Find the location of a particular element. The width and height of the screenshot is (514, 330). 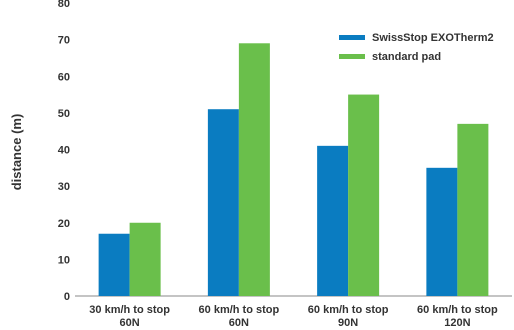

y-tick-label: 70 is located at coordinates (64, 41).